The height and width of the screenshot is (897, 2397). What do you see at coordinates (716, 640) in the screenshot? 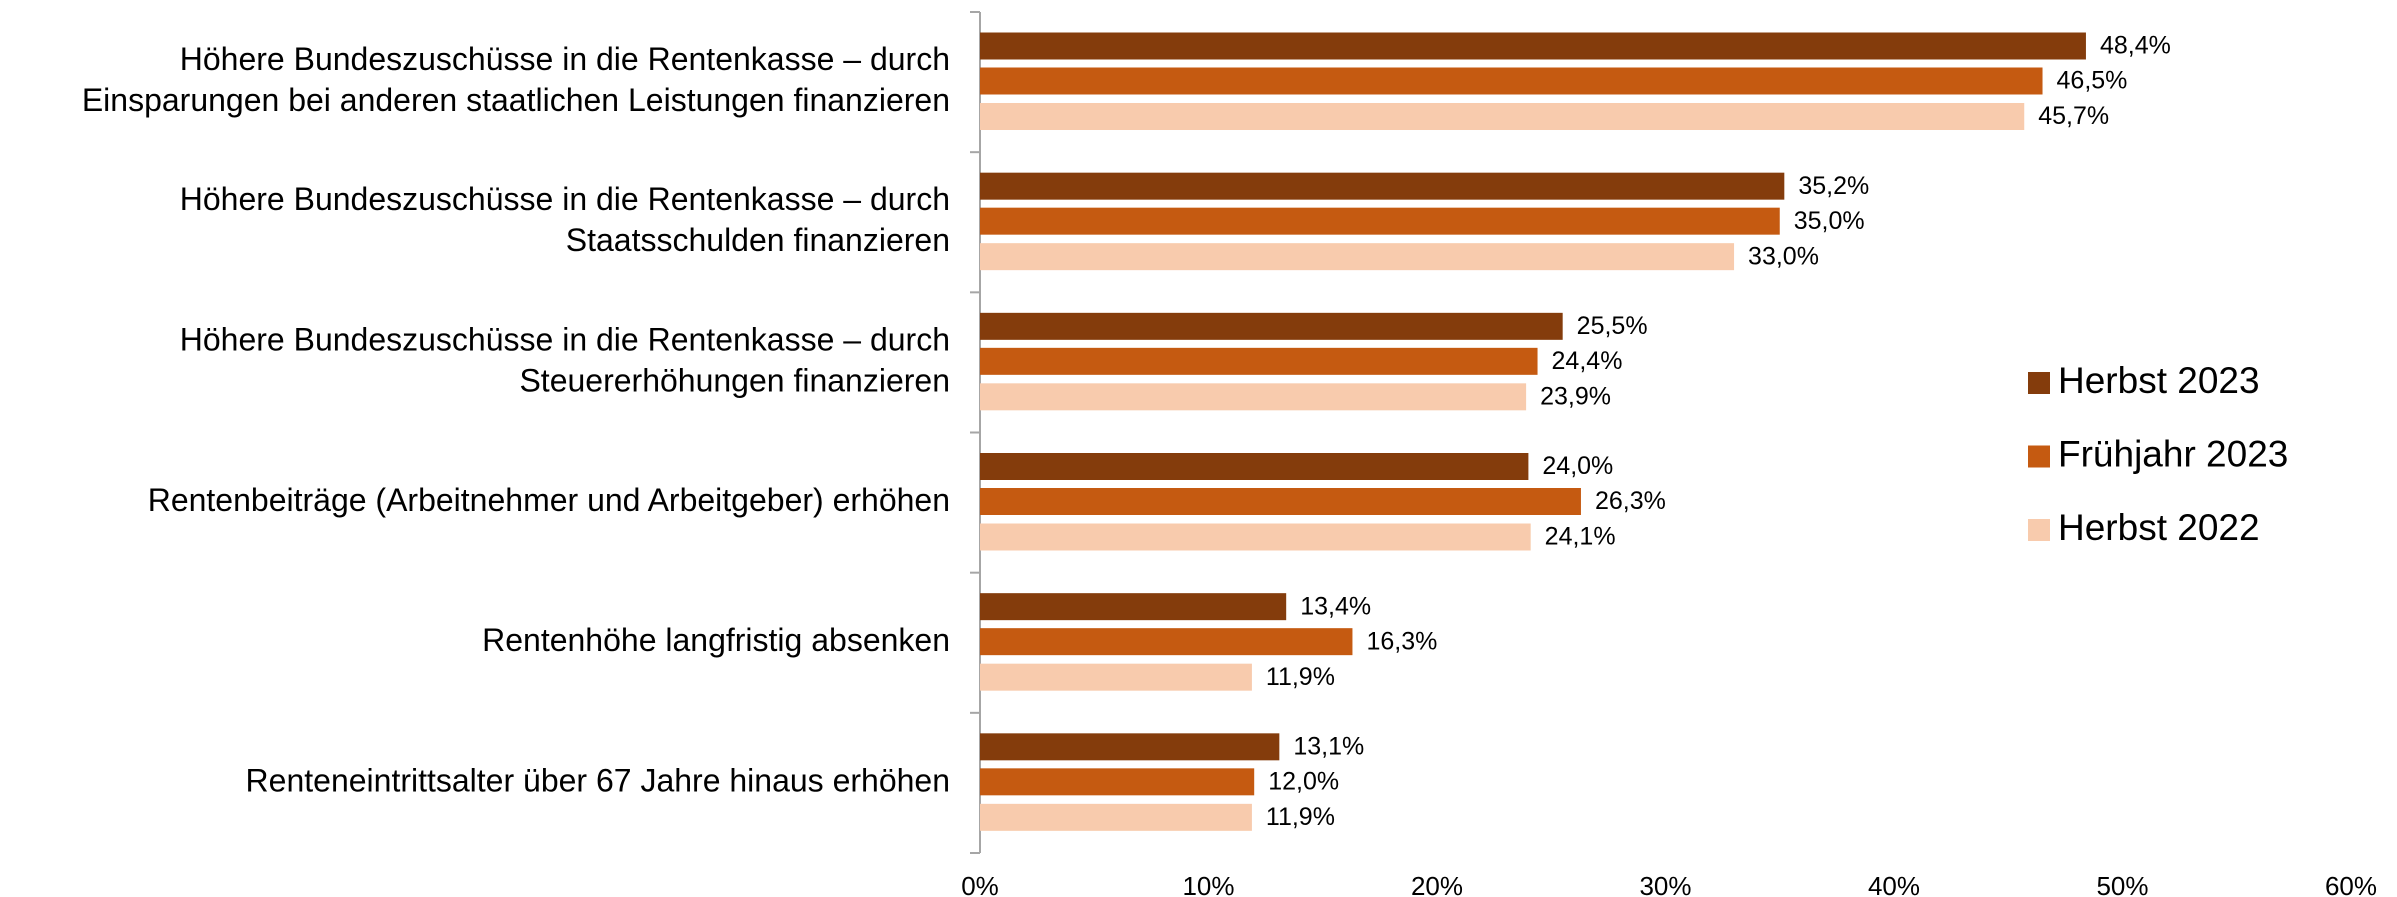
I see `category-label: Rentenhöhe langfristig absenken` at bounding box center [716, 640].